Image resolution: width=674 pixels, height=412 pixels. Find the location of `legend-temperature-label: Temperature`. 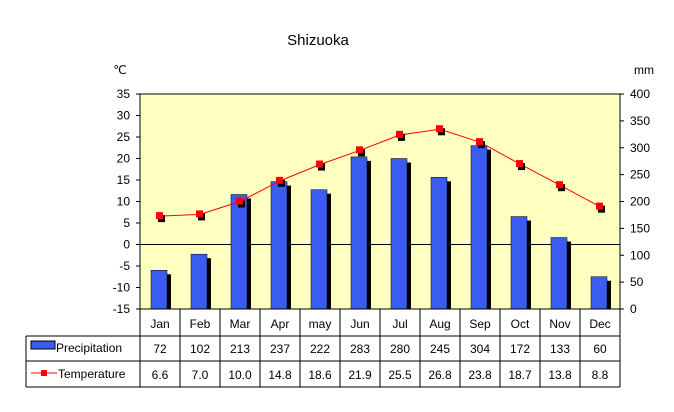

legend-temperature-label: Temperature is located at coordinates (92, 374).